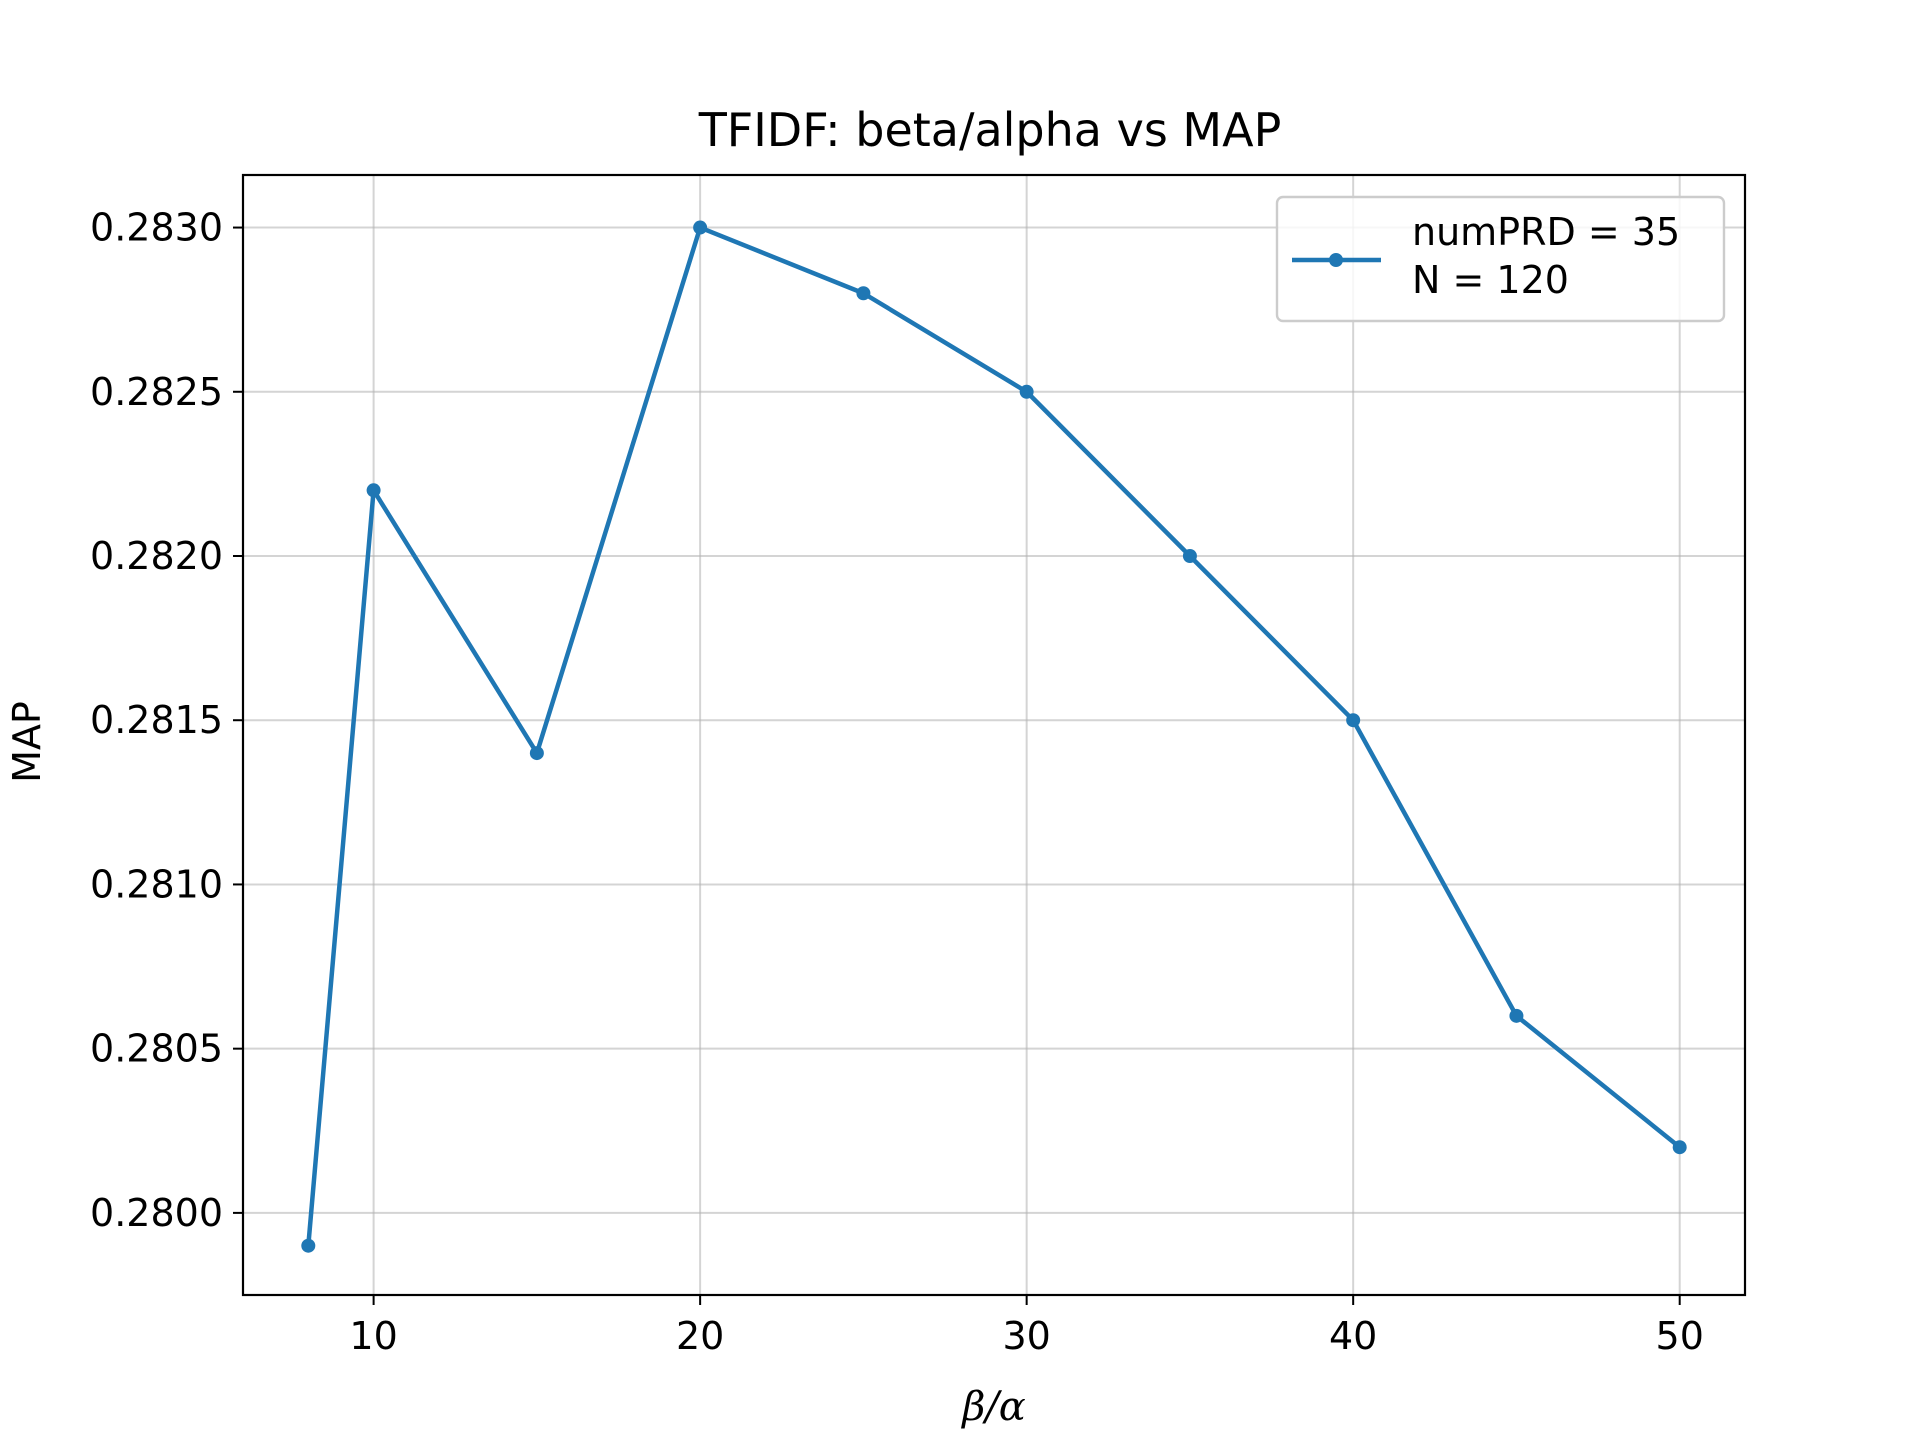 The height and width of the screenshot is (1440, 1920). I want to click on legend: numPRD = 35 N = 120, so click(1500, 259).